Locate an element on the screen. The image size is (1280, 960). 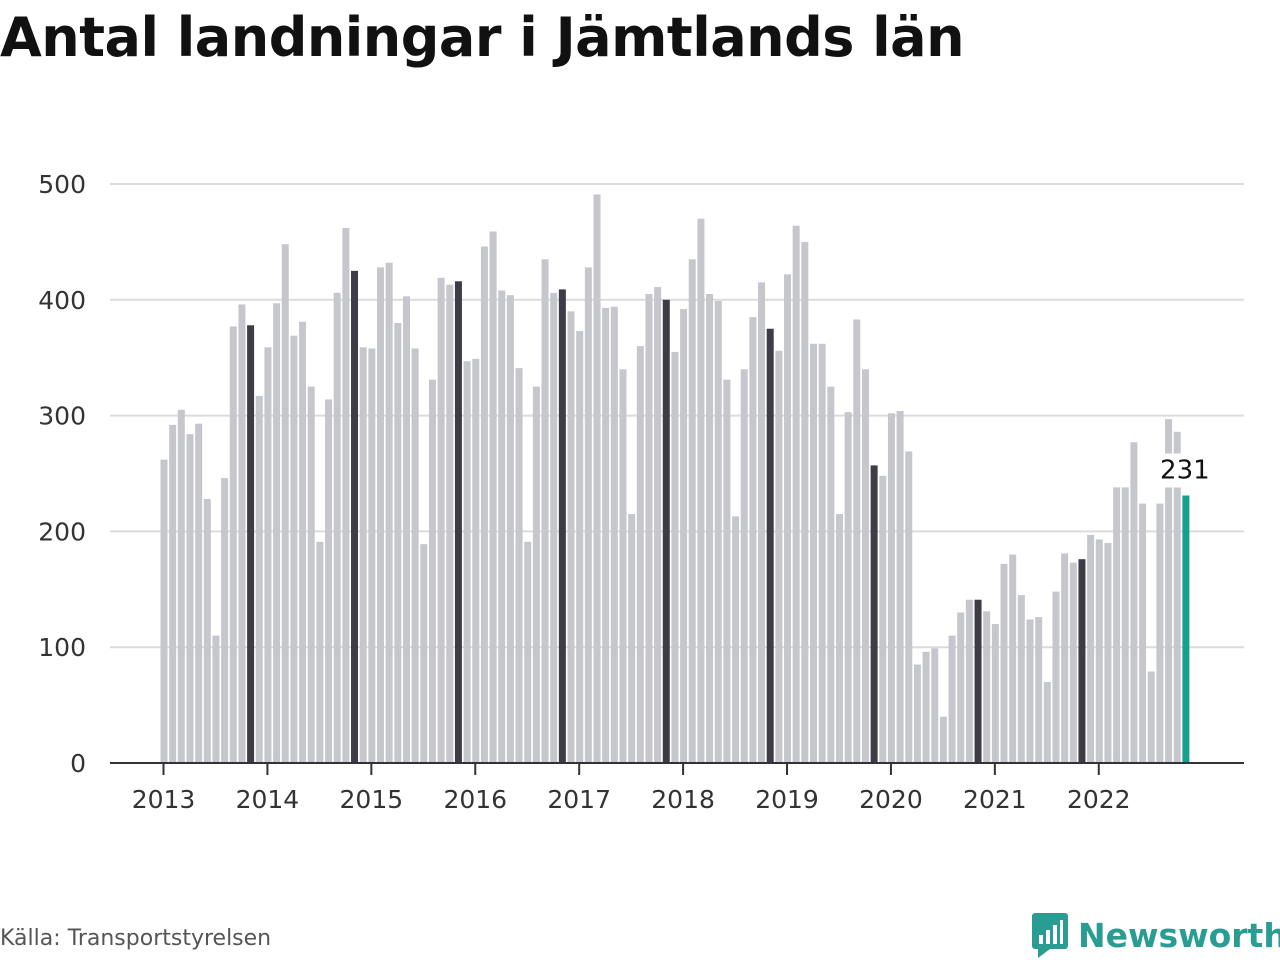
data-labels: 231 is located at coordinates (1184, 470).